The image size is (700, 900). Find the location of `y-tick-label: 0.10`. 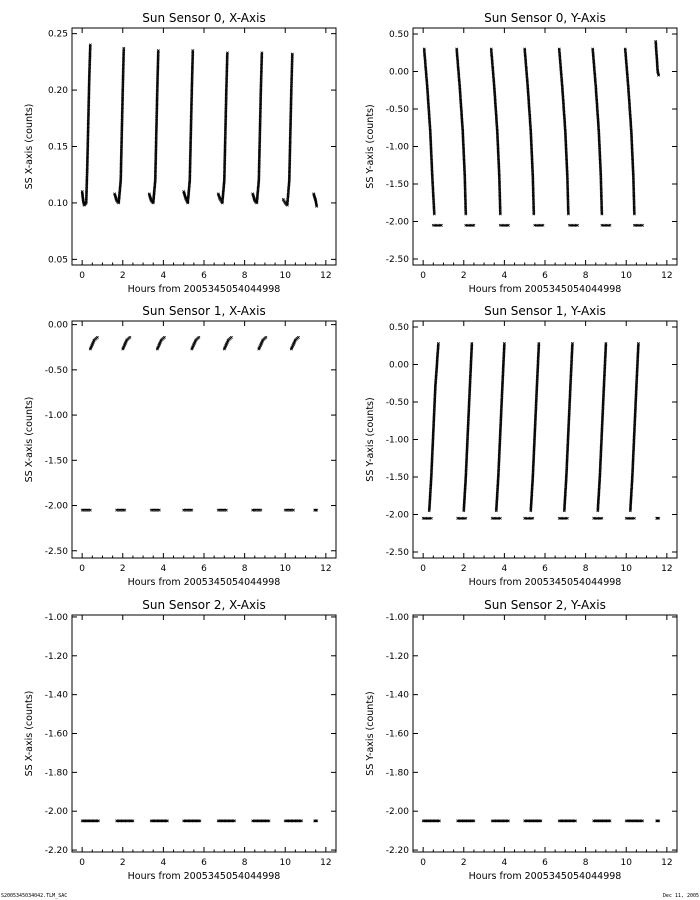

y-tick-label: 0.10 is located at coordinates (58, 204).